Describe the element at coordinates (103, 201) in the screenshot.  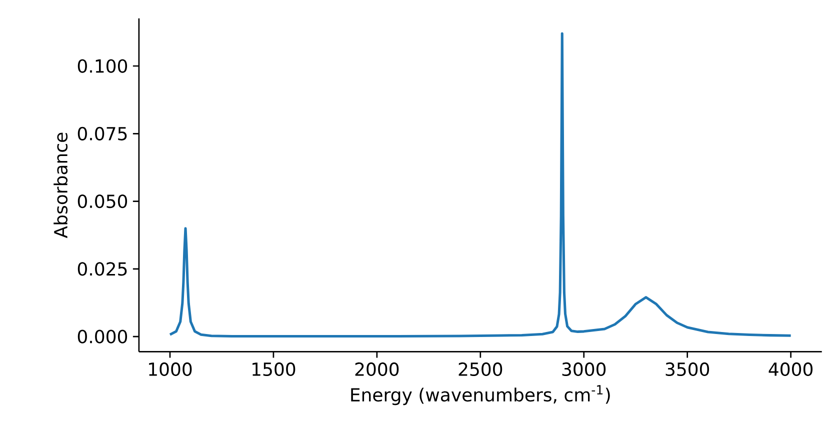
I see `y-tick-label: 0.050` at that location.